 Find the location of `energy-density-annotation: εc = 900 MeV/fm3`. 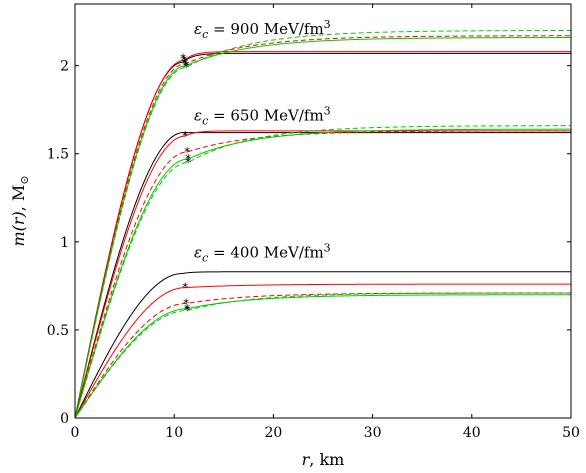

energy-density-annotation: εc = 900 MeV/fm3 is located at coordinates (262, 29).